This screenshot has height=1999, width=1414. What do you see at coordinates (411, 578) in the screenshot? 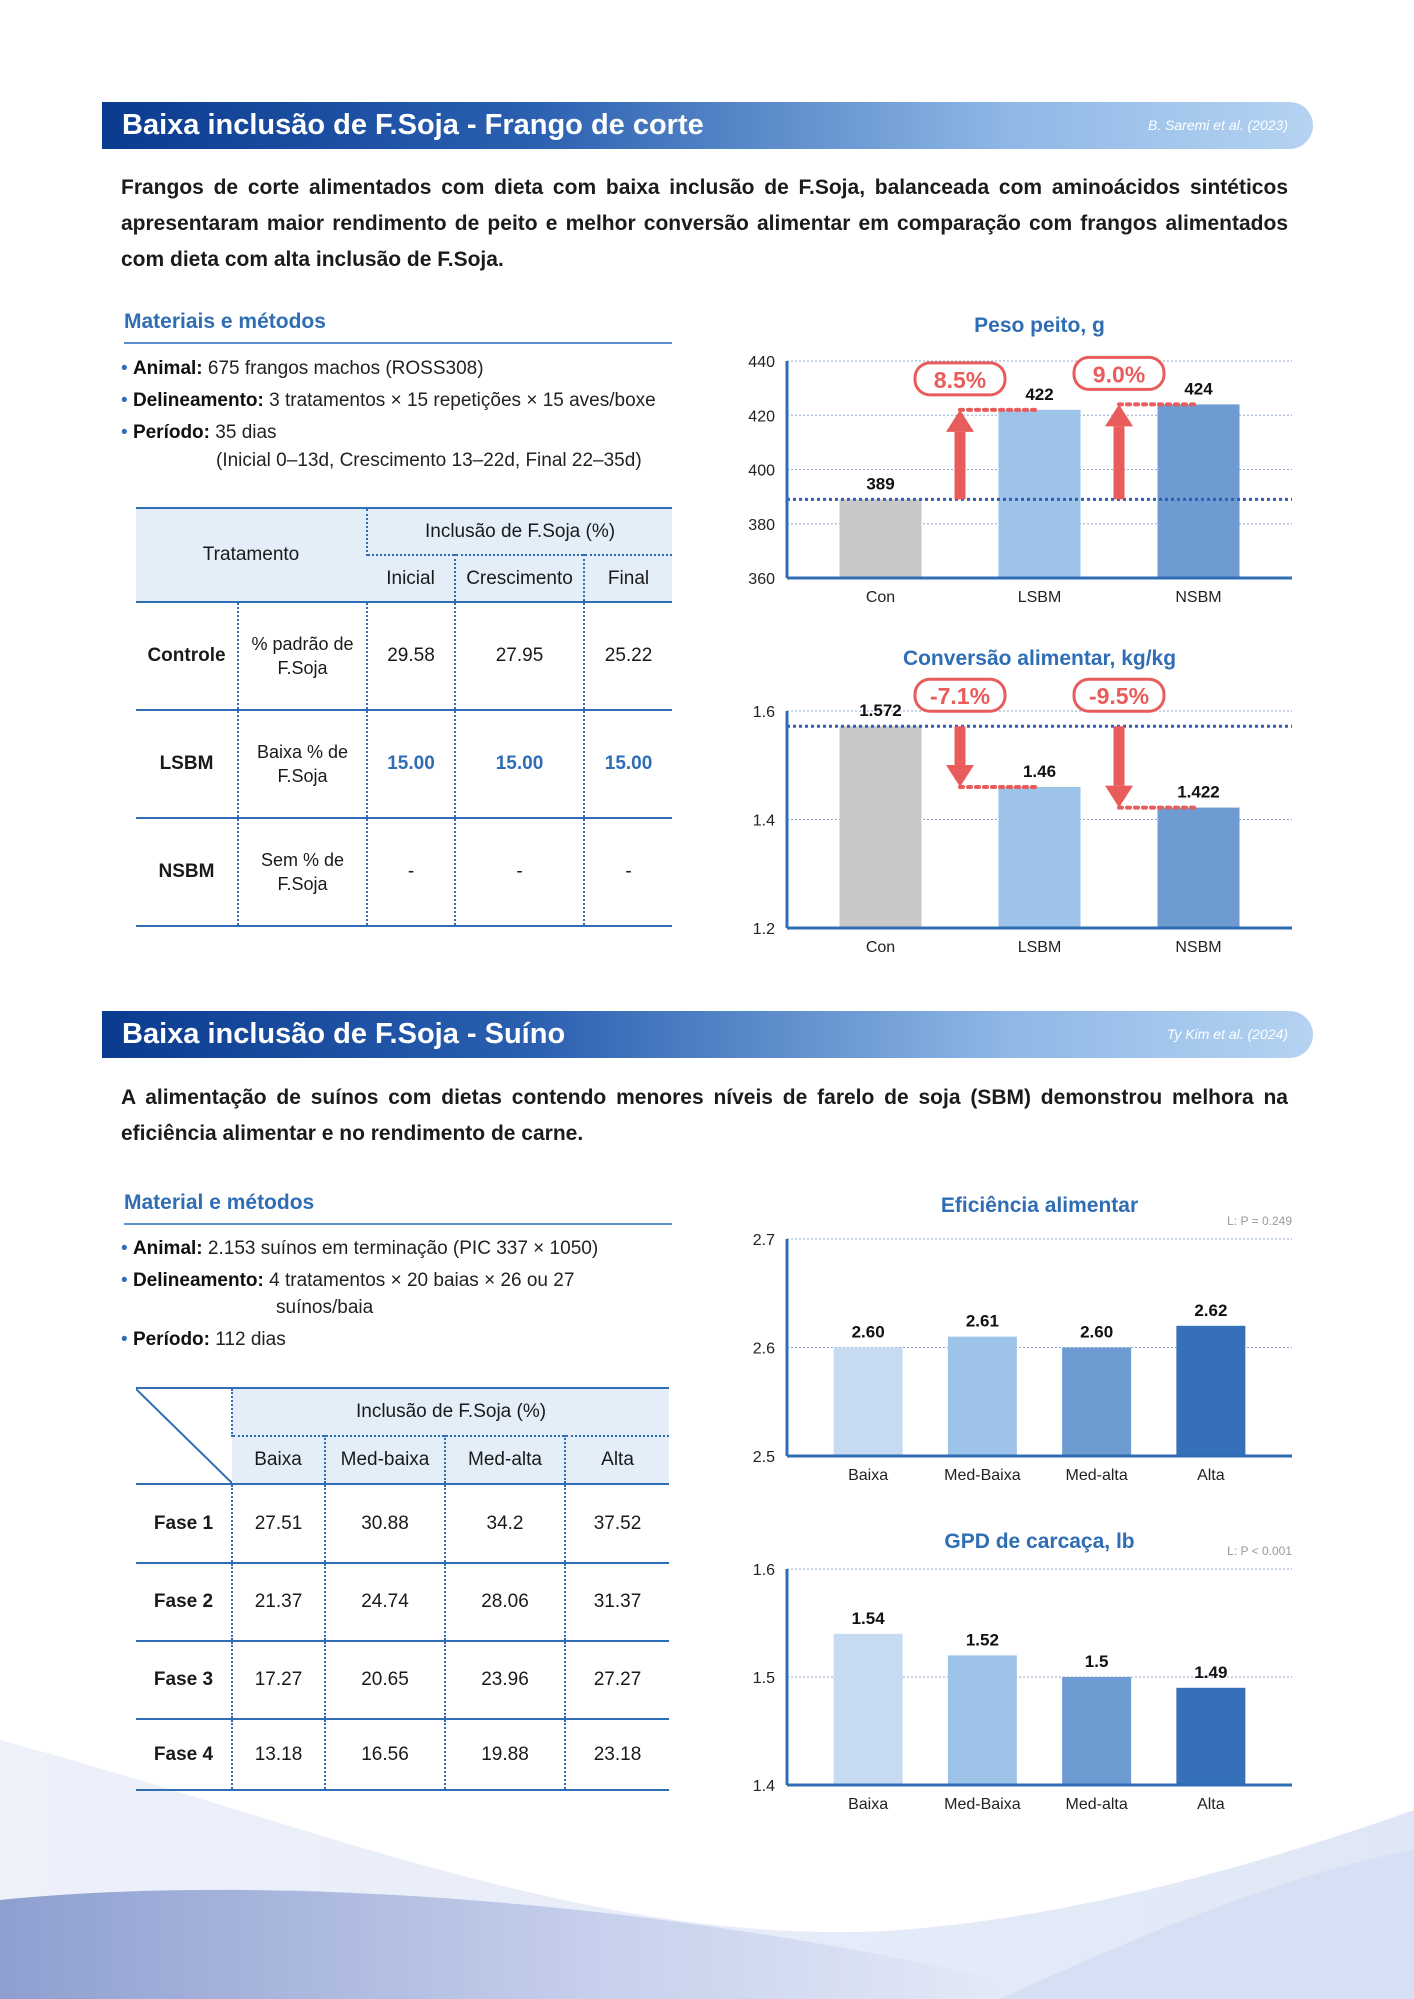
I see `header-inicial: Inicial` at bounding box center [411, 578].